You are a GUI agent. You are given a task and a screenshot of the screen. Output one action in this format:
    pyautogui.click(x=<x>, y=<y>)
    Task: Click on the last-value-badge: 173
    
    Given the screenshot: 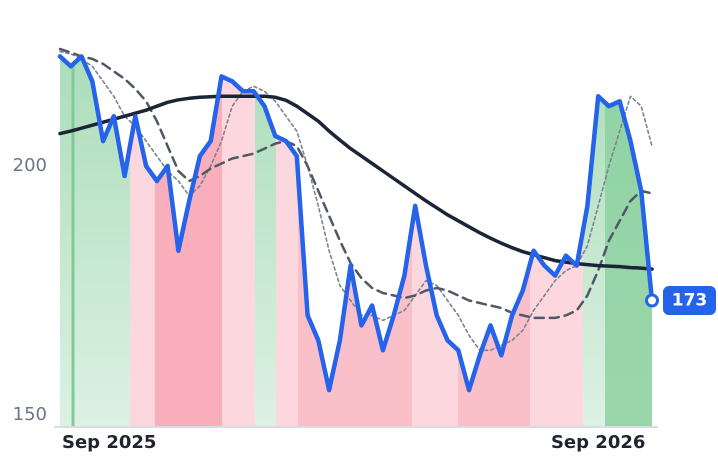 What is the action you would take?
    pyautogui.click(x=689, y=300)
    